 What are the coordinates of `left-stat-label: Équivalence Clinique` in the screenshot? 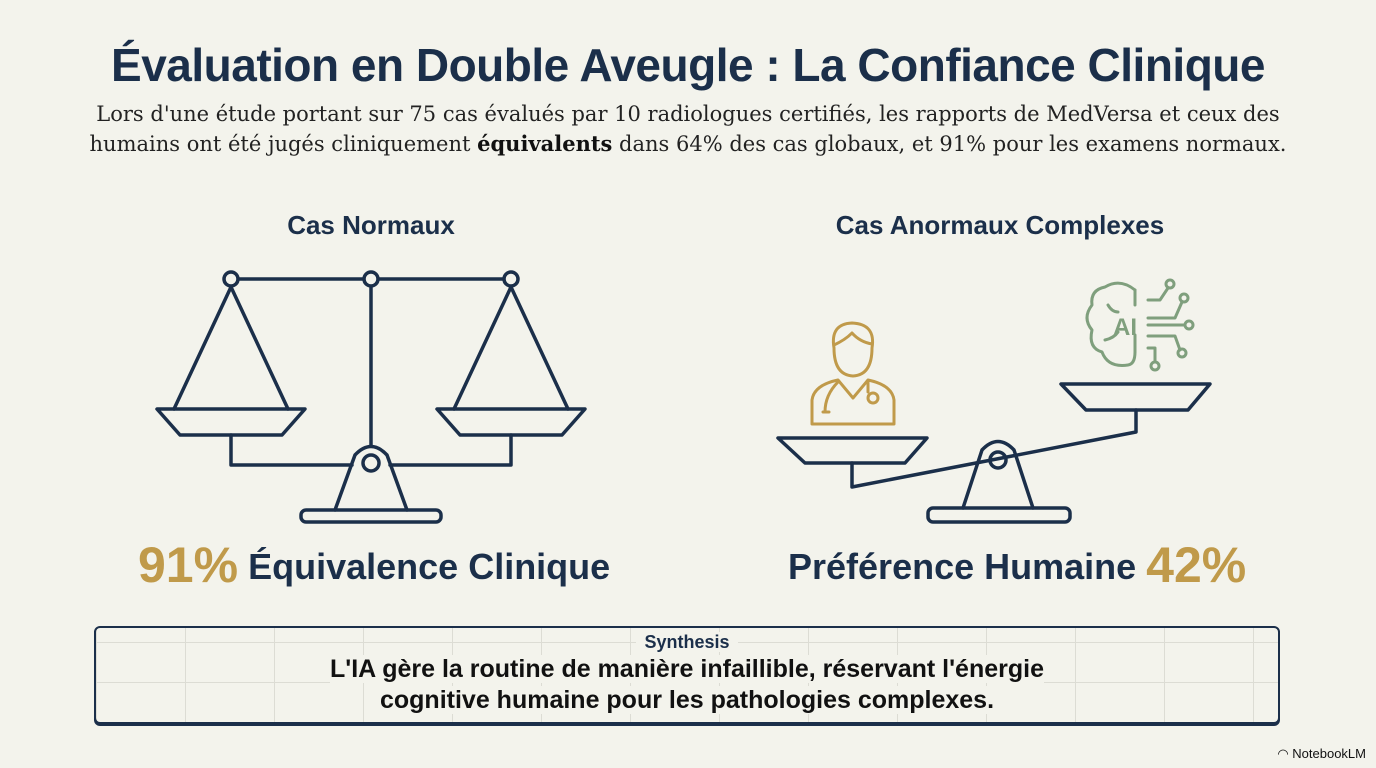 It's located at (429, 566).